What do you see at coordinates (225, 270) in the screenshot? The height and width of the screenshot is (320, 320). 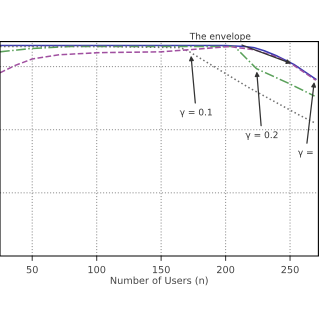 I see `x-tick-label: 200` at bounding box center [225, 270].